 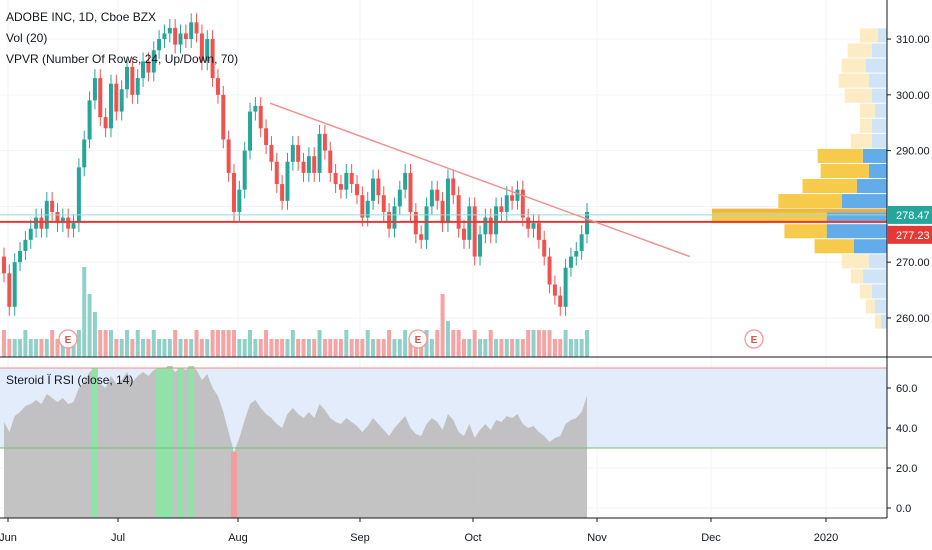 I want to click on time-tick-label: Sep, so click(x=360, y=538).